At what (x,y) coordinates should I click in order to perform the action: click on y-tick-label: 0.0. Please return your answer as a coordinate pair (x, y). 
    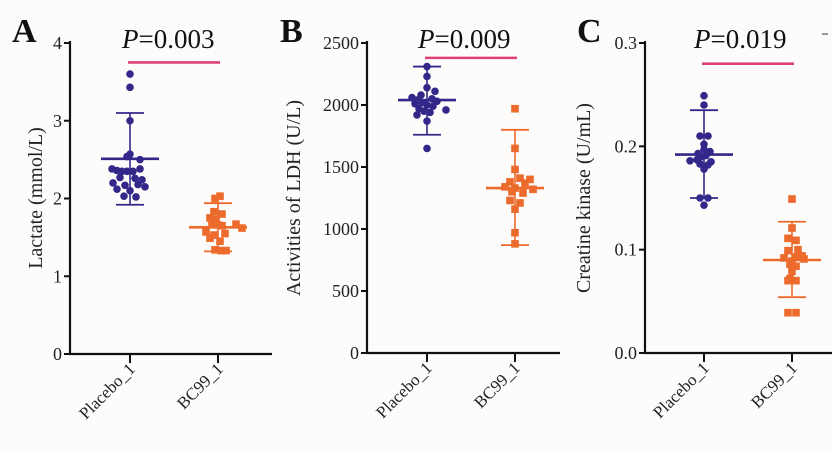
    Looking at the image, I should click on (626, 353).